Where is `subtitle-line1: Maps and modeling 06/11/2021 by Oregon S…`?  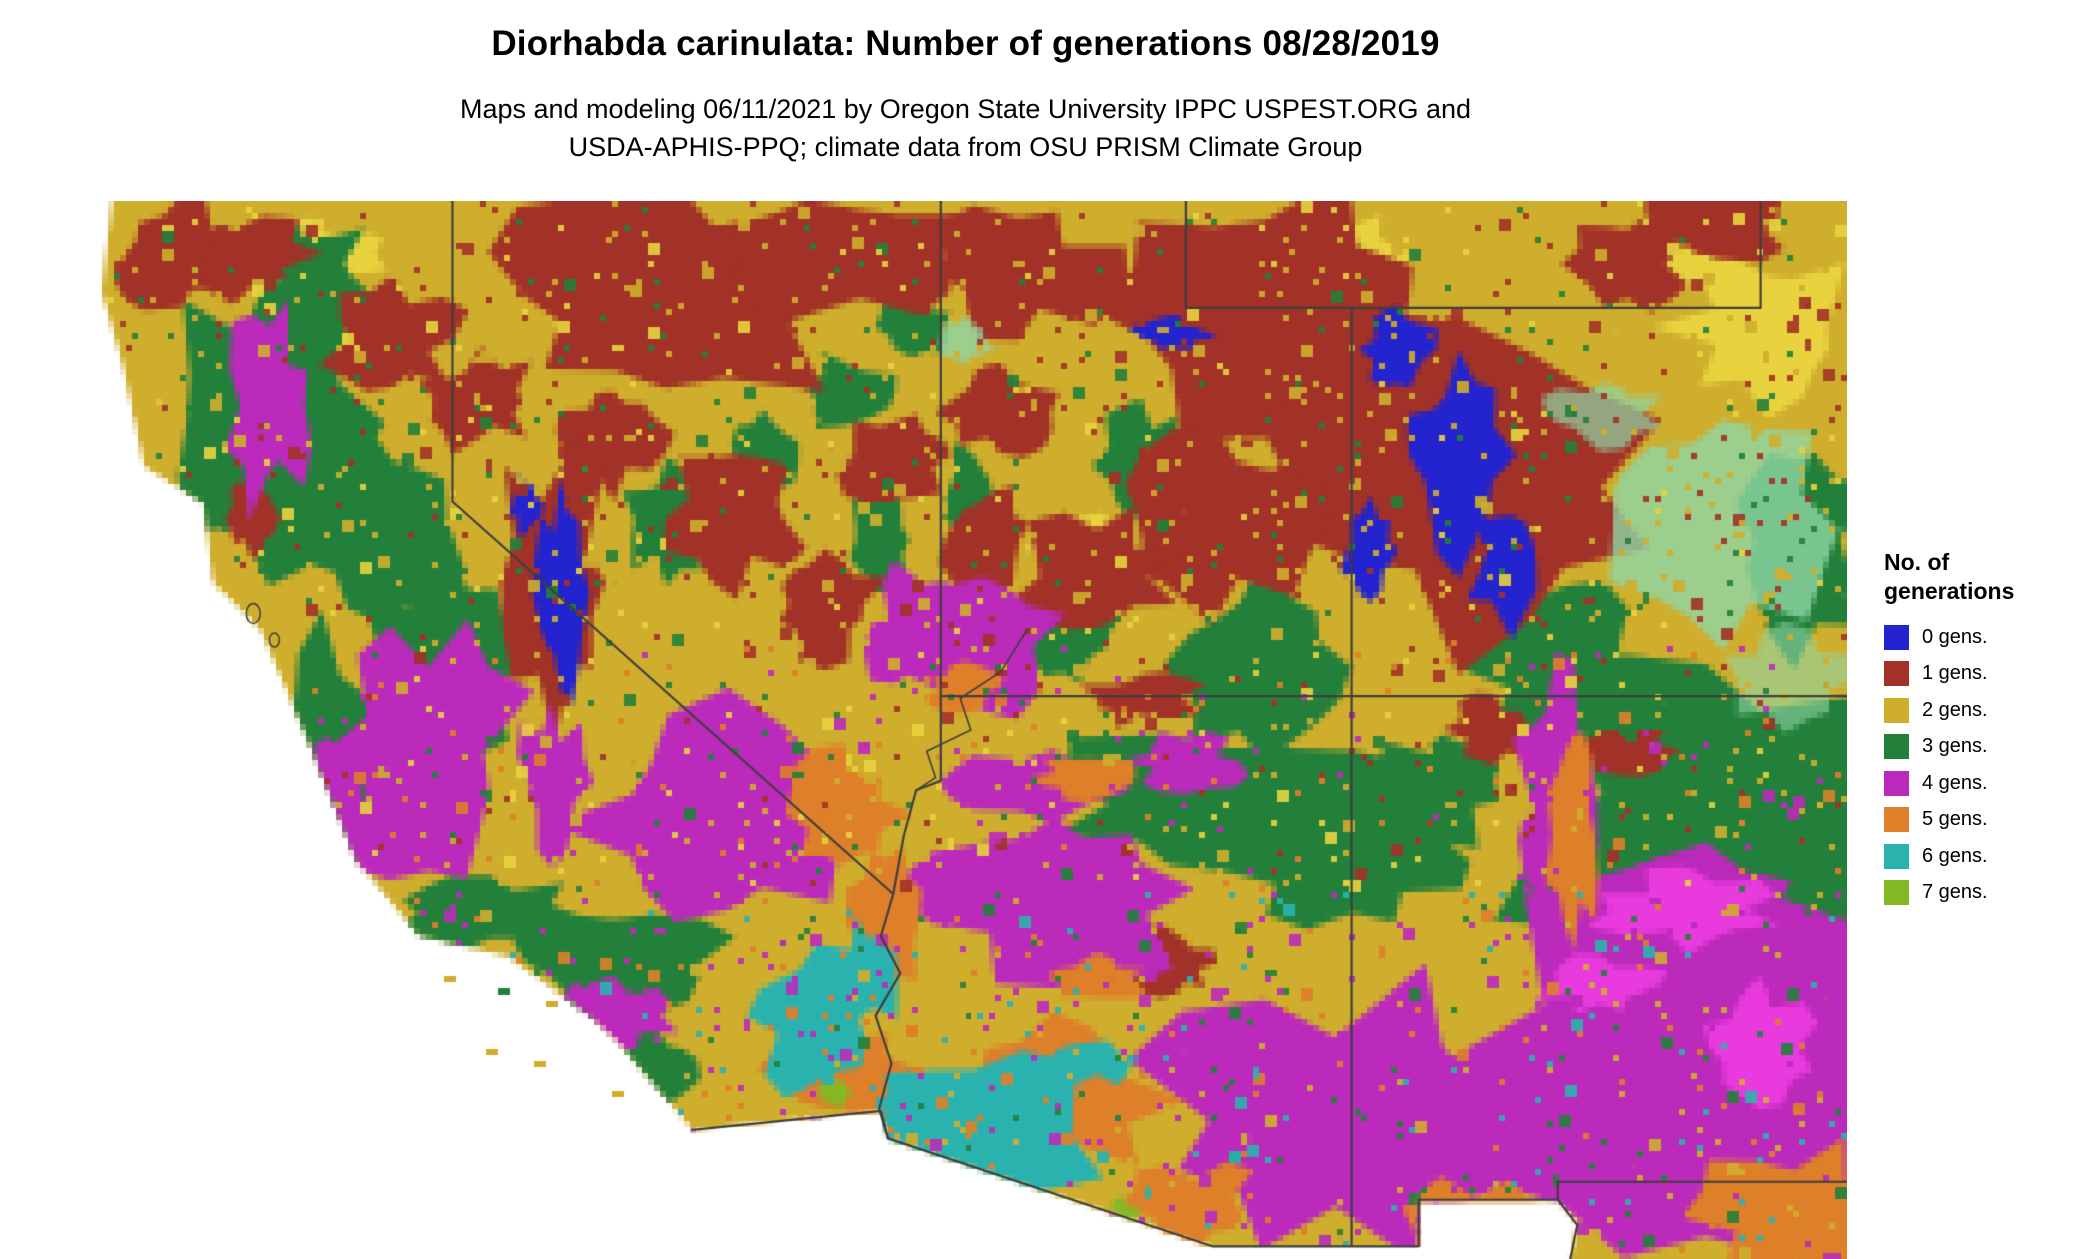
subtitle-line1: Maps and modeling 06/11/2021 by Oregon S… is located at coordinates (965, 109).